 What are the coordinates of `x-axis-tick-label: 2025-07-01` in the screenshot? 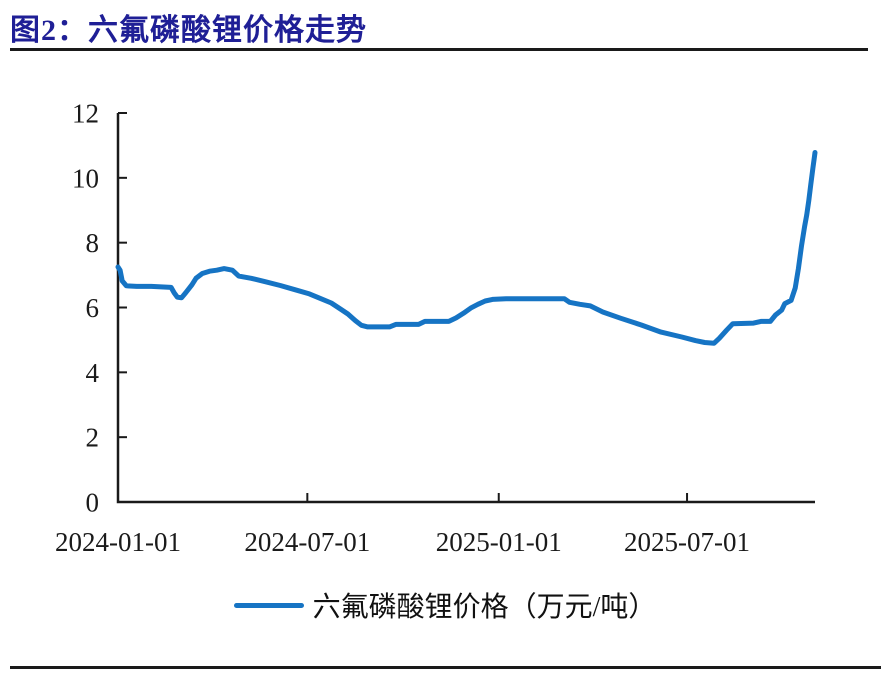 It's located at (687, 542).